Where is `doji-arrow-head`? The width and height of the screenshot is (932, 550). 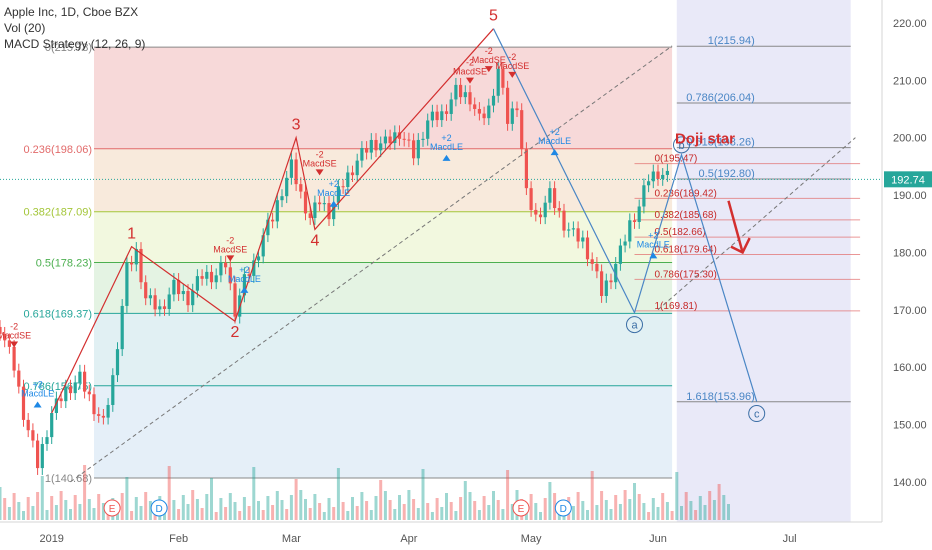
doji-arrow-head is located at coordinates (740, 246).